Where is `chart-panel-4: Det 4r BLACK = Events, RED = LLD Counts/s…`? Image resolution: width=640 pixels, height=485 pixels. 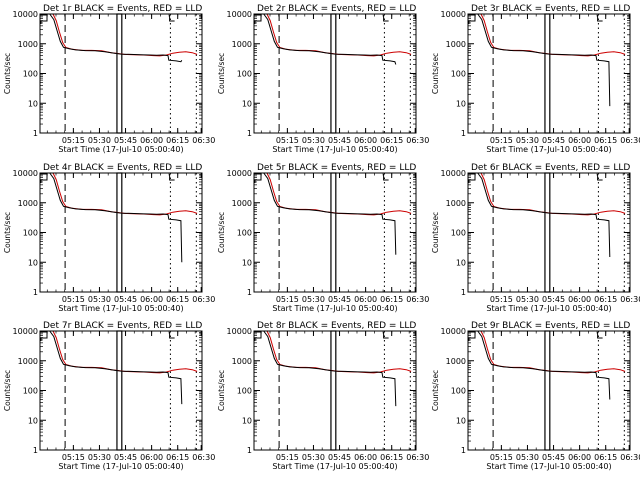 chart-panel-4: Det 4r BLACK = Events, RED = LLD Counts/s… is located at coordinates (109, 238).